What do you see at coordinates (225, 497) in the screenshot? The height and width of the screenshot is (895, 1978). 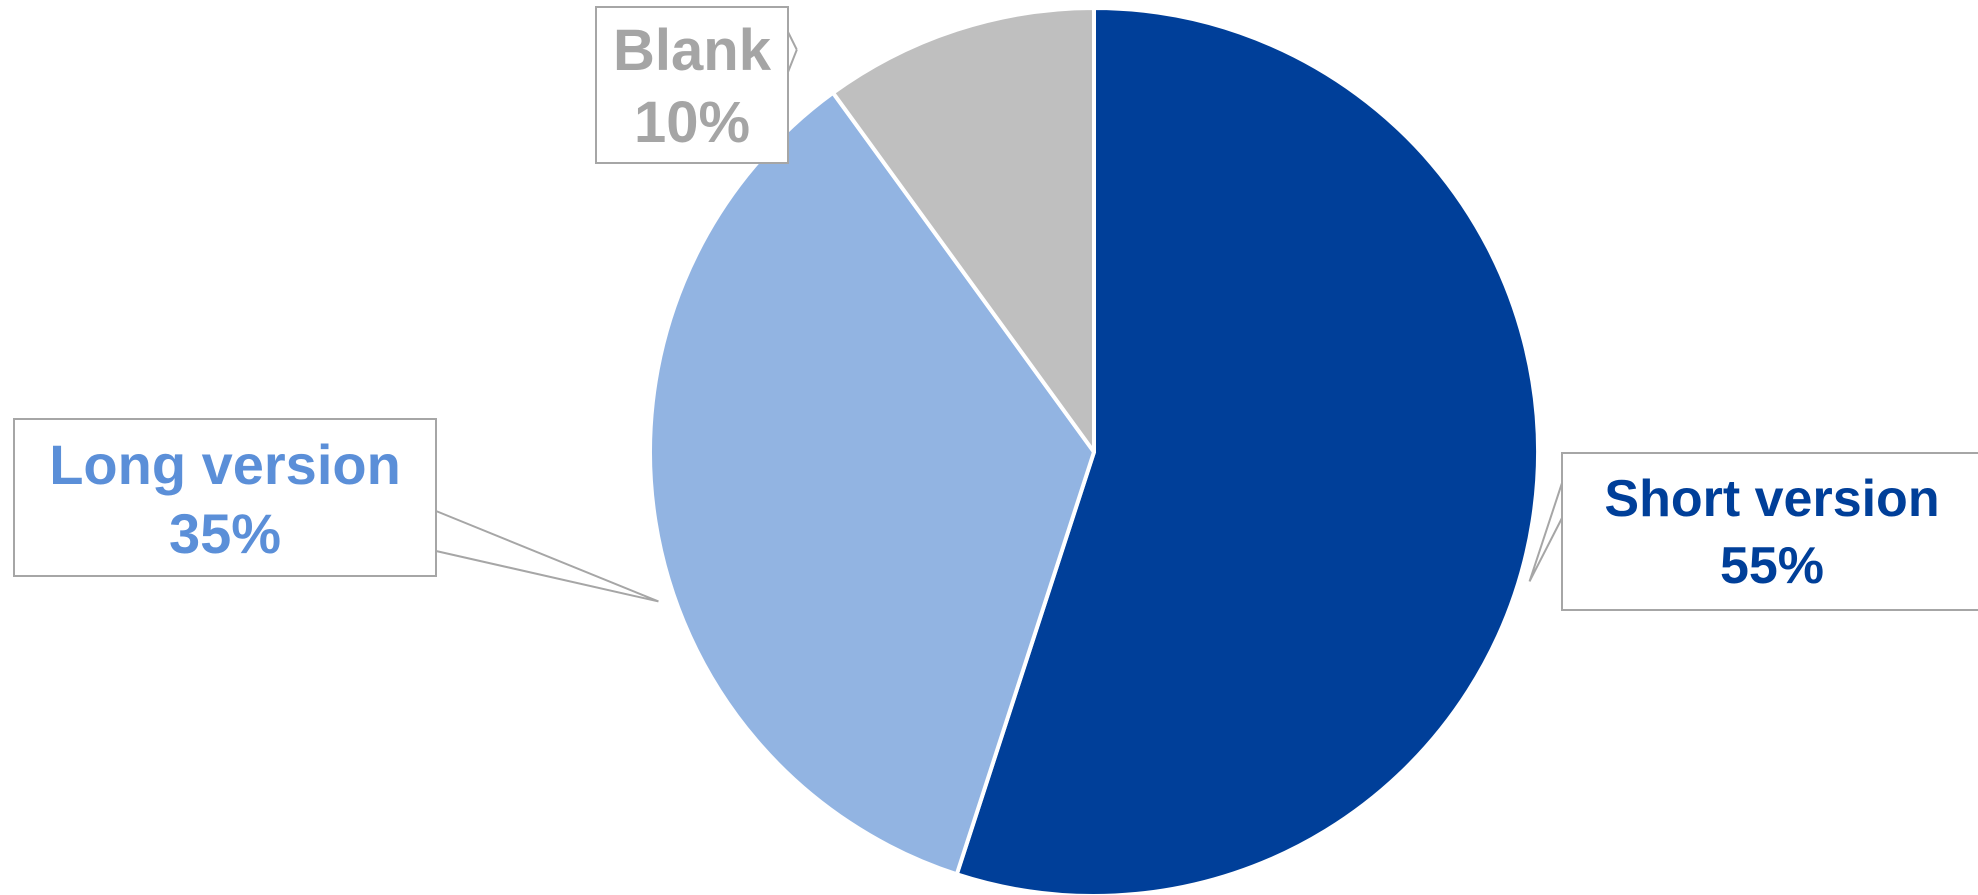 I see `callout-box-long-version` at bounding box center [225, 497].